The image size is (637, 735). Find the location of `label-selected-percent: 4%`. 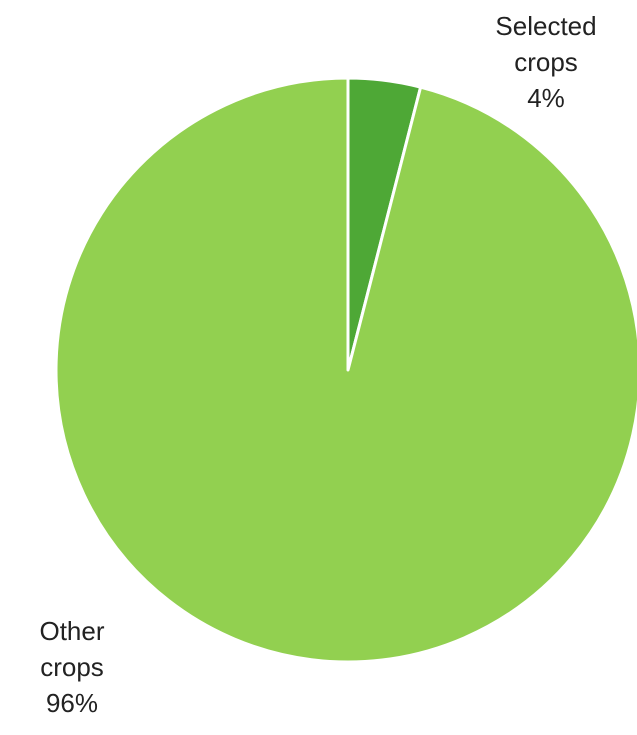

label-selected-percent: 4% is located at coordinates (546, 98).